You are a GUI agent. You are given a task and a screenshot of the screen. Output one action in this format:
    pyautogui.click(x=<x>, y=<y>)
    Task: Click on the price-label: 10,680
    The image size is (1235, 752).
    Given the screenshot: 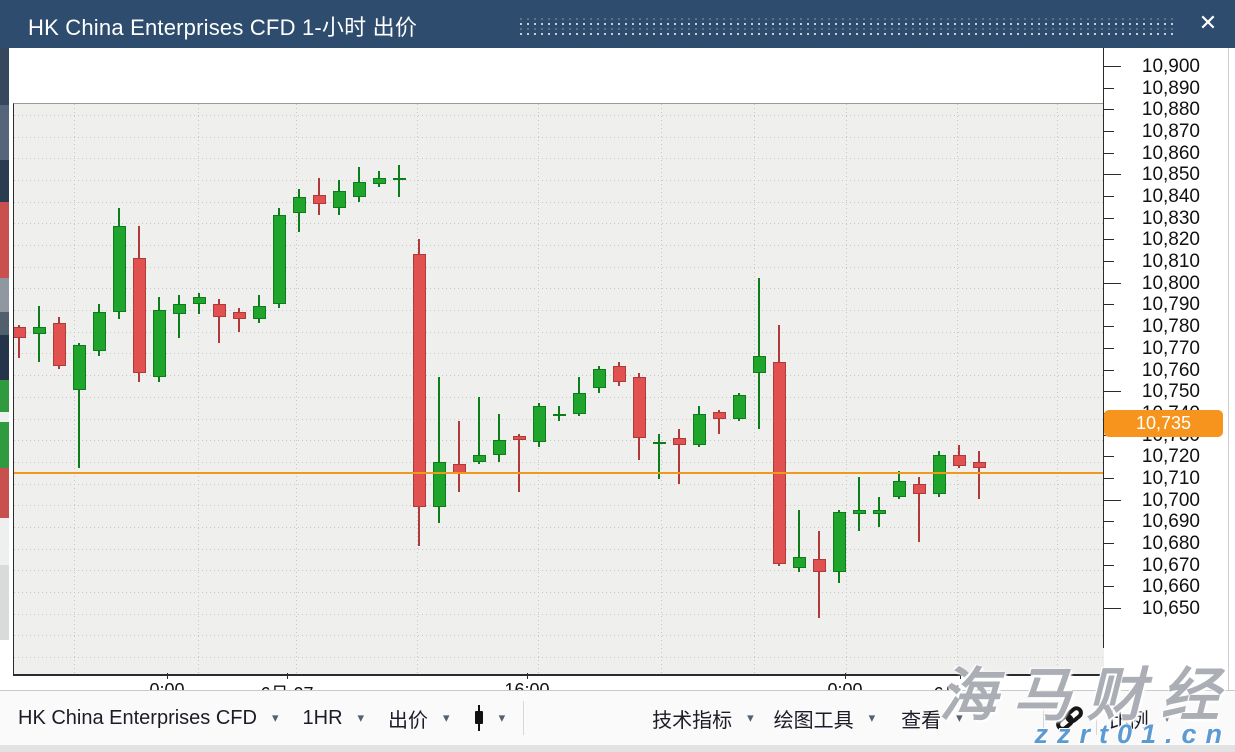 What is the action you would take?
    pyautogui.click(x=1170, y=543)
    